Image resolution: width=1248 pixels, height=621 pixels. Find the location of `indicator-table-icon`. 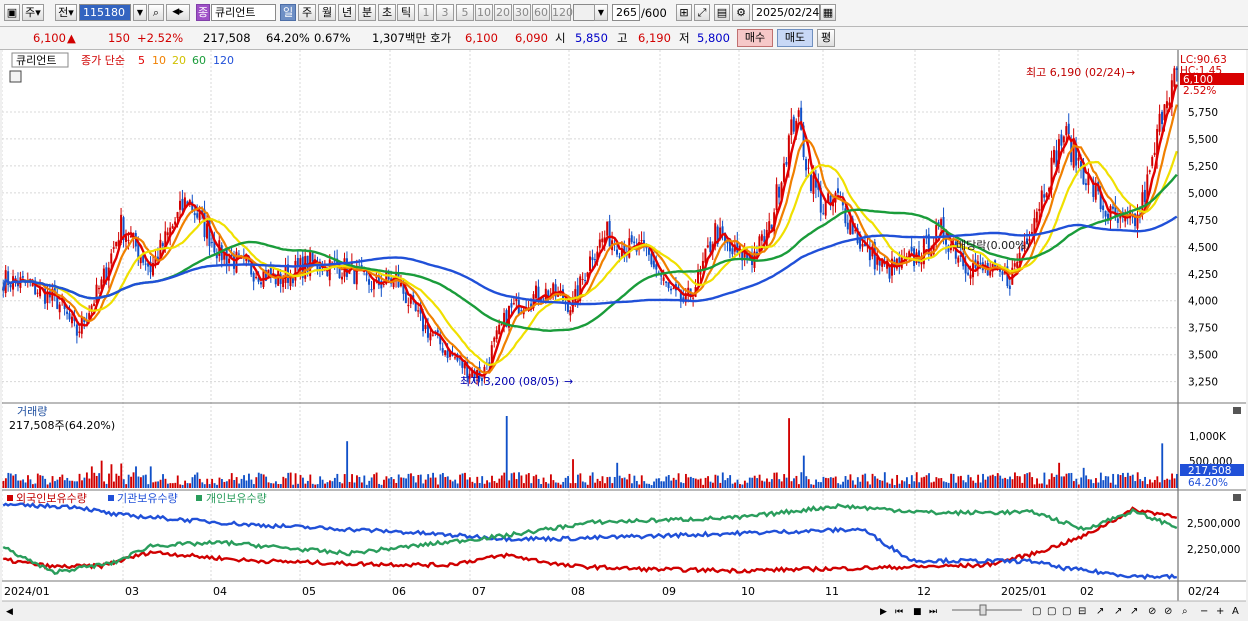

indicator-table-icon is located at coordinates (15, 76).